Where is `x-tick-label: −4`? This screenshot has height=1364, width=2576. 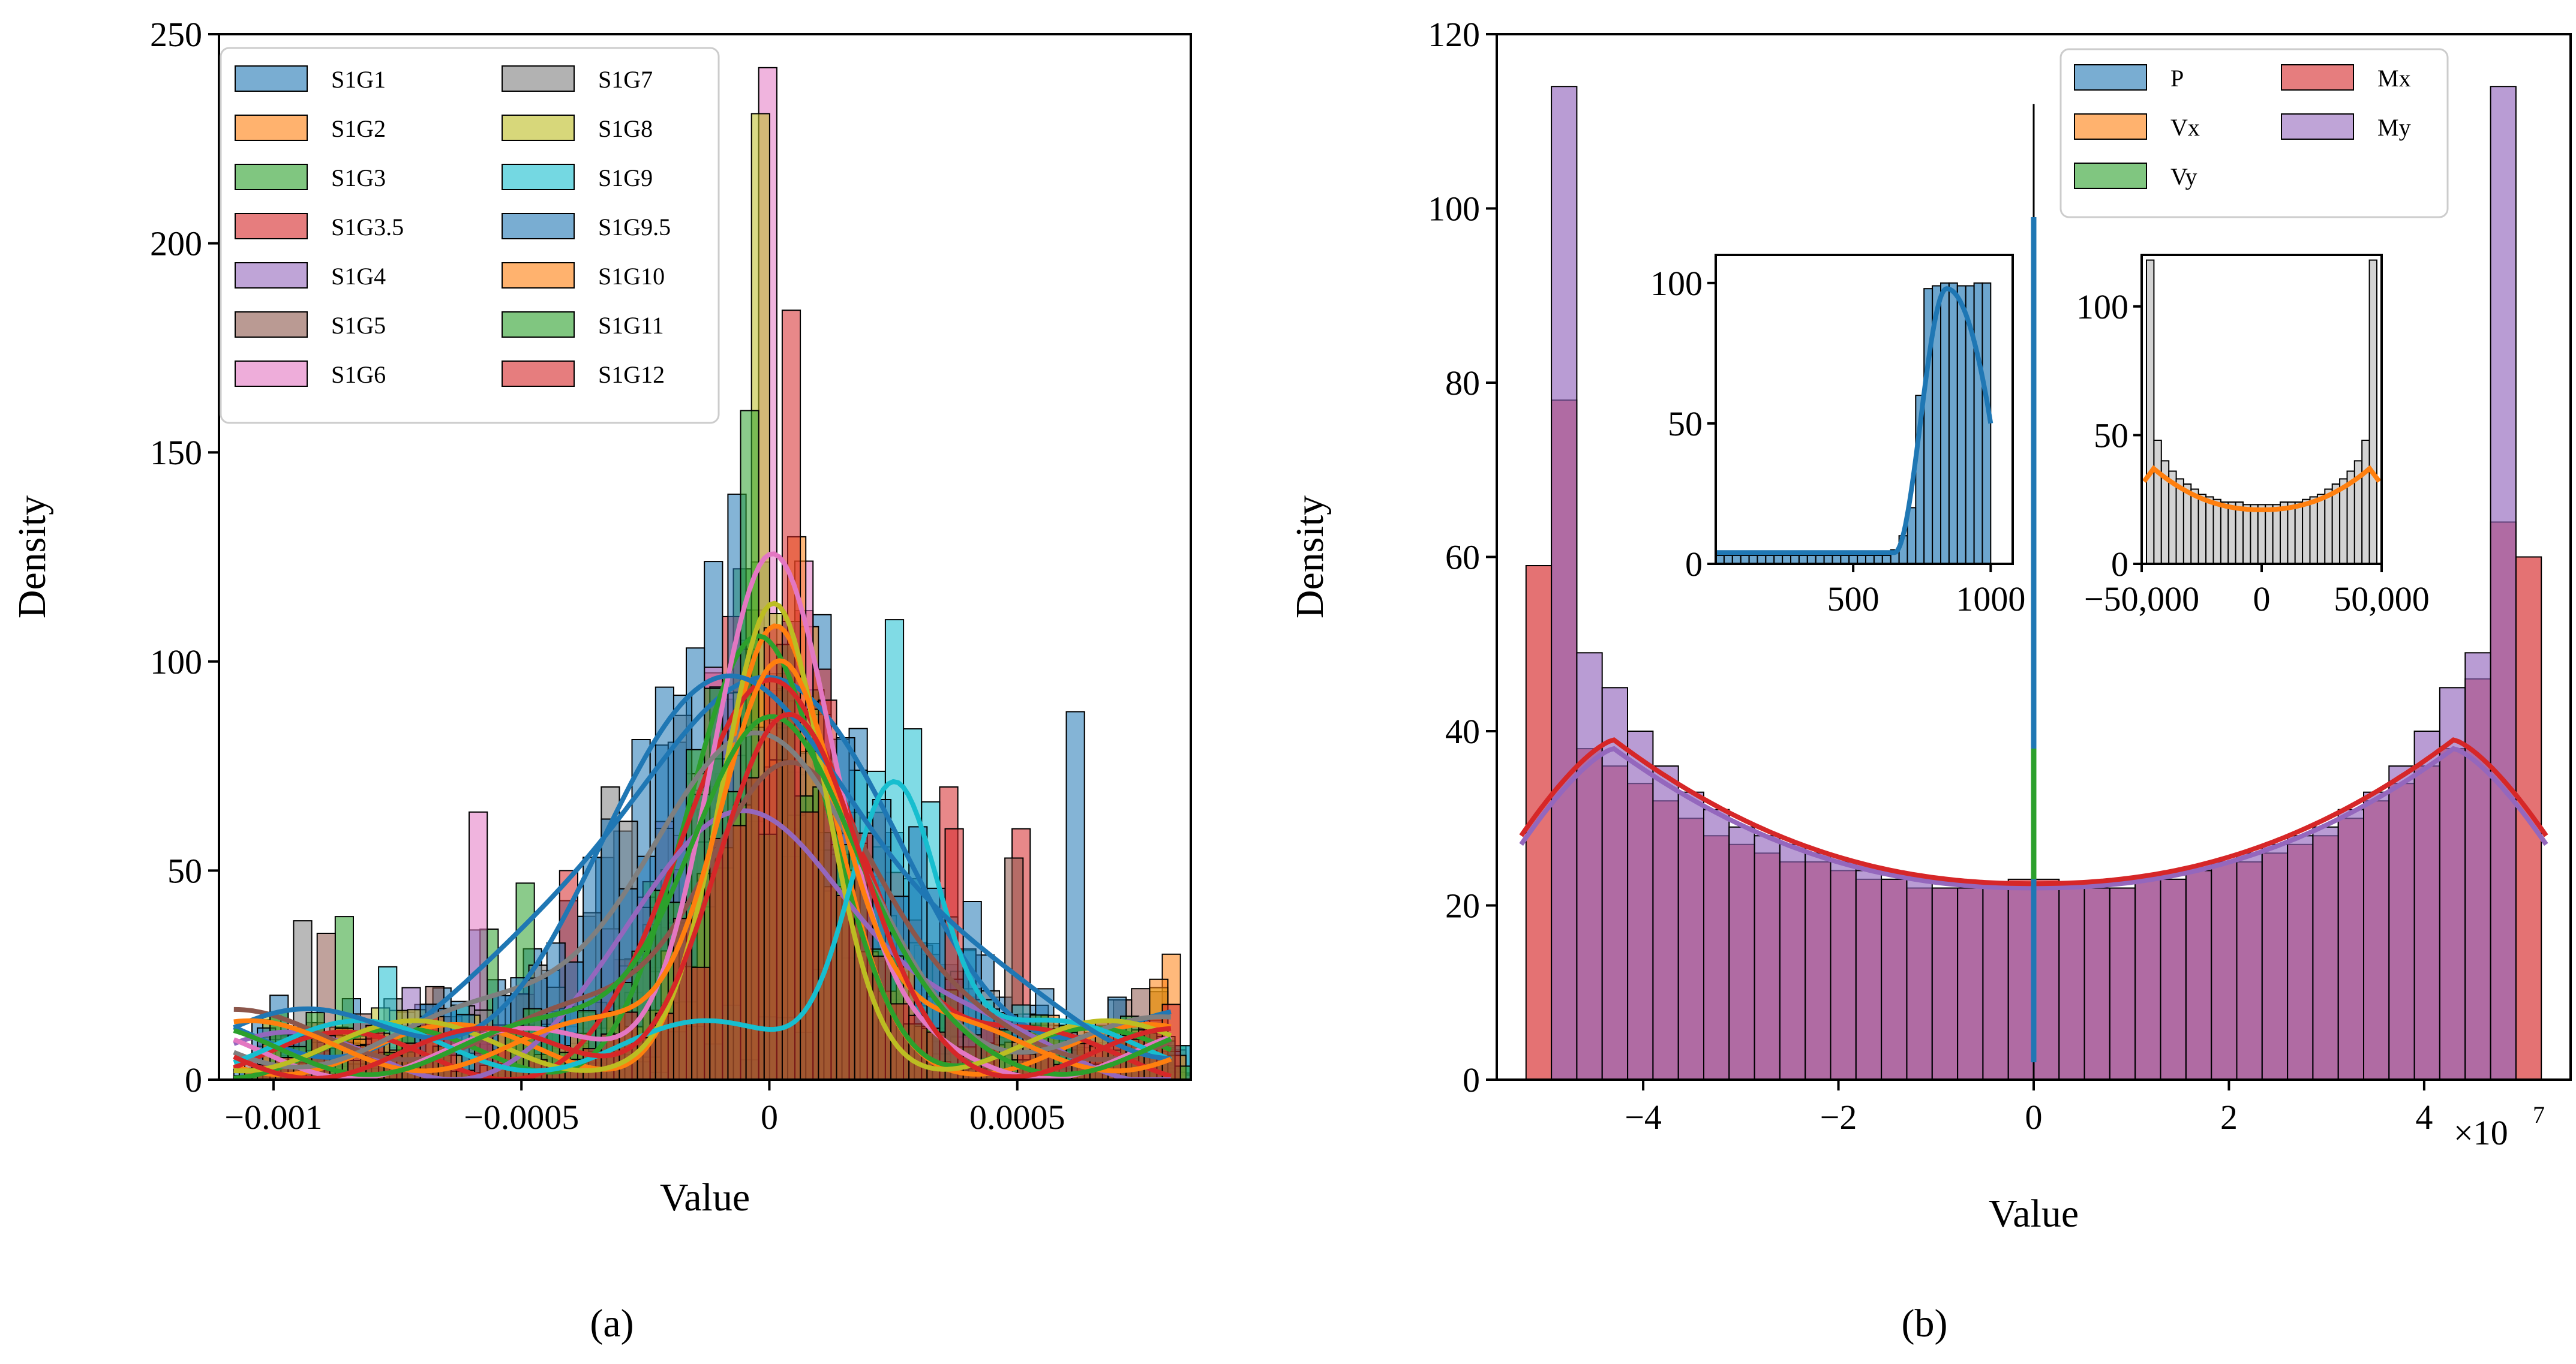
x-tick-label: −4 is located at coordinates (1644, 1118).